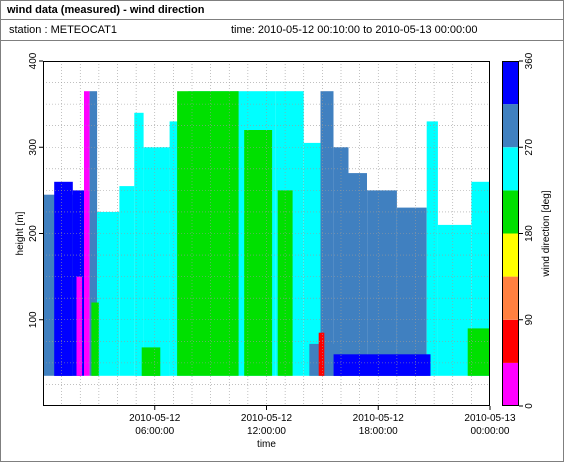  Describe the element at coordinates (490, 431) in the screenshot. I see `x-tick-label-time: 00:00:00` at that location.